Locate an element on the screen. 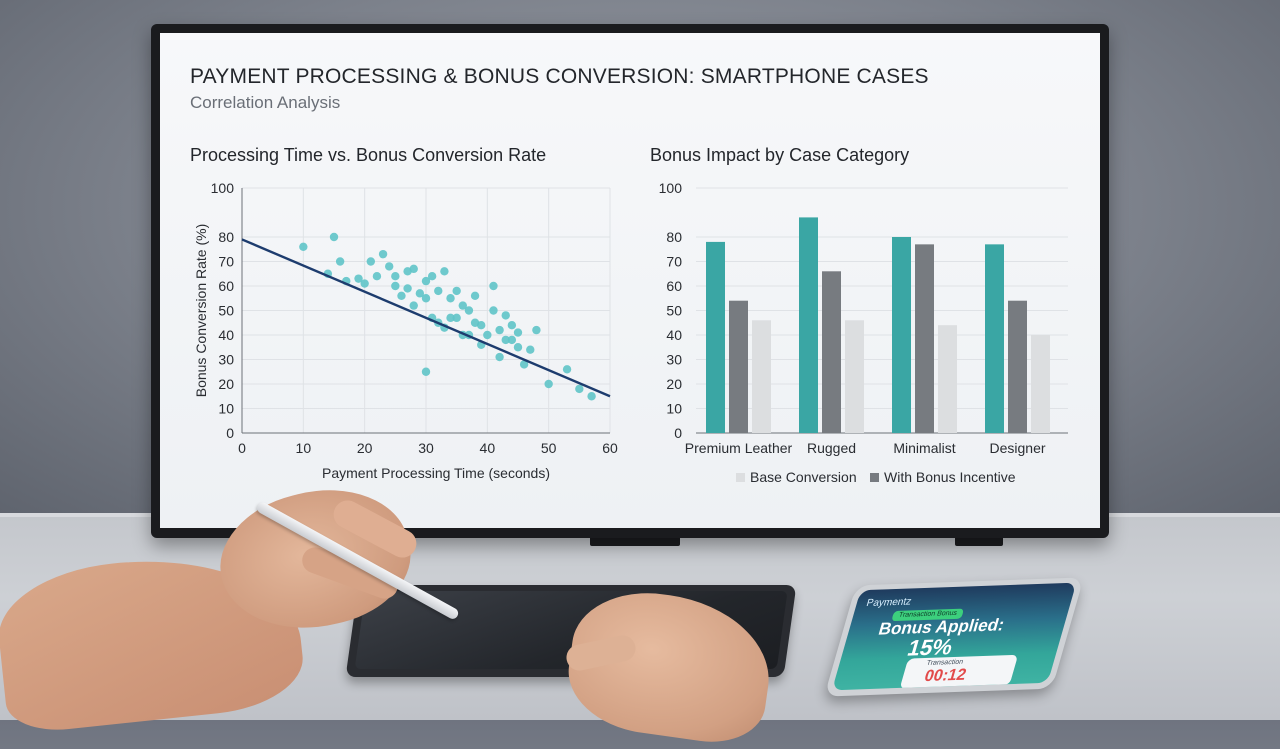 The height and width of the screenshot is (749, 1280). scatter-y-axis-label: Bonus Conversion Rate (%) is located at coordinates (201, 311).